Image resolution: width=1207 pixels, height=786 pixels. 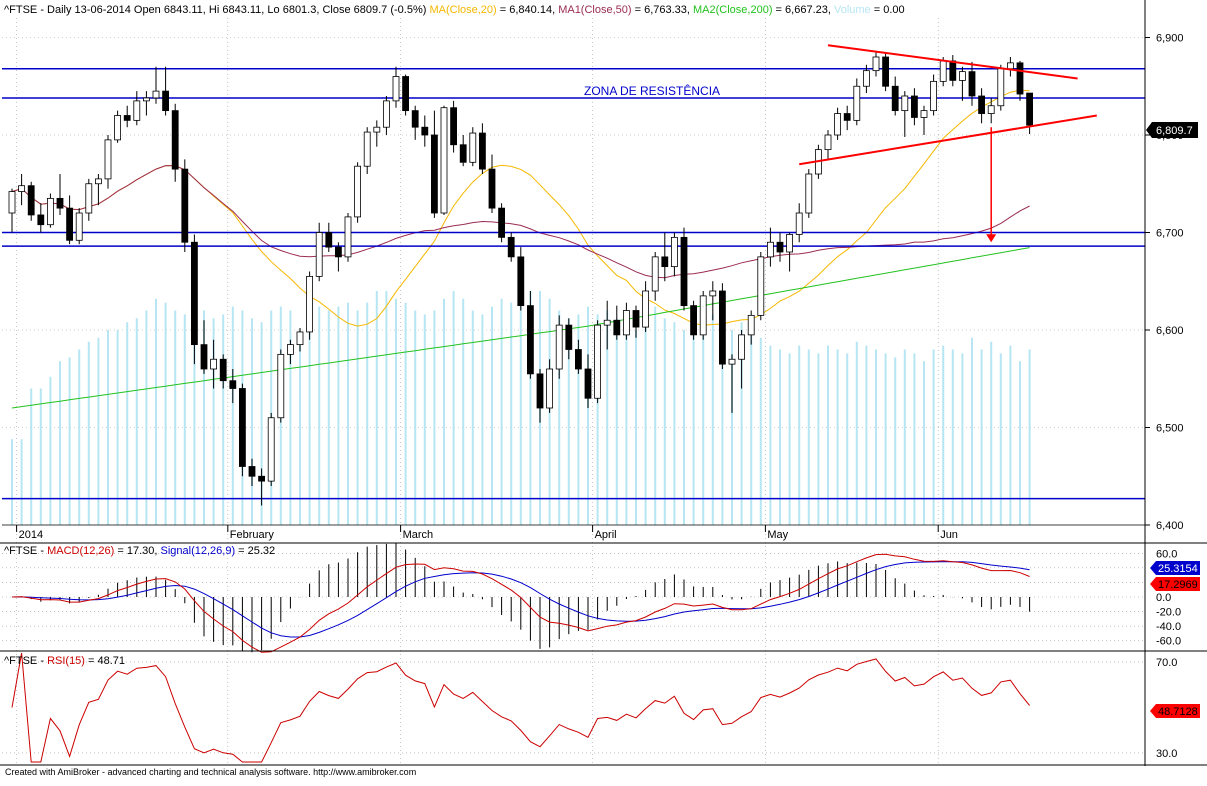 I want to click on rsi-header-symbol: ^FTSE, so click(x=20, y=661).